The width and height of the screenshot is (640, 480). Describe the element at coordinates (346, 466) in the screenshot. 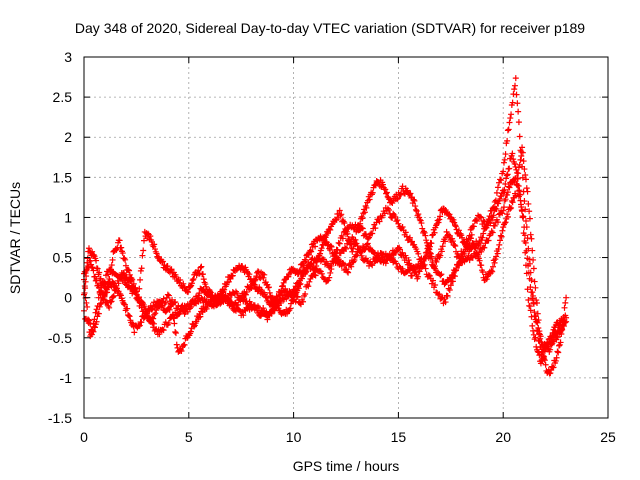

I see `x-axis-label: GPS time / hours` at that location.